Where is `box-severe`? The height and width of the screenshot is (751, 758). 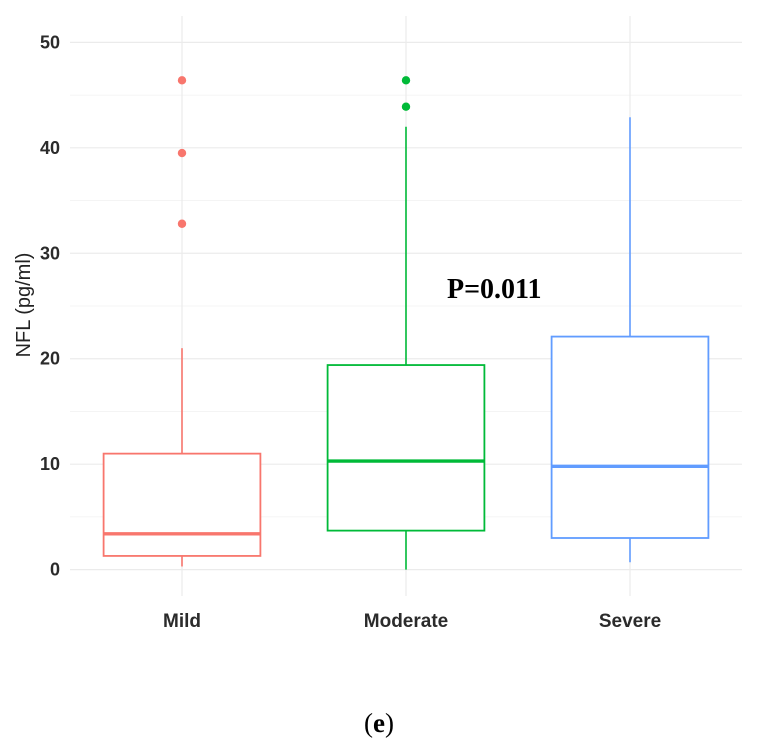
box-severe is located at coordinates (630, 340).